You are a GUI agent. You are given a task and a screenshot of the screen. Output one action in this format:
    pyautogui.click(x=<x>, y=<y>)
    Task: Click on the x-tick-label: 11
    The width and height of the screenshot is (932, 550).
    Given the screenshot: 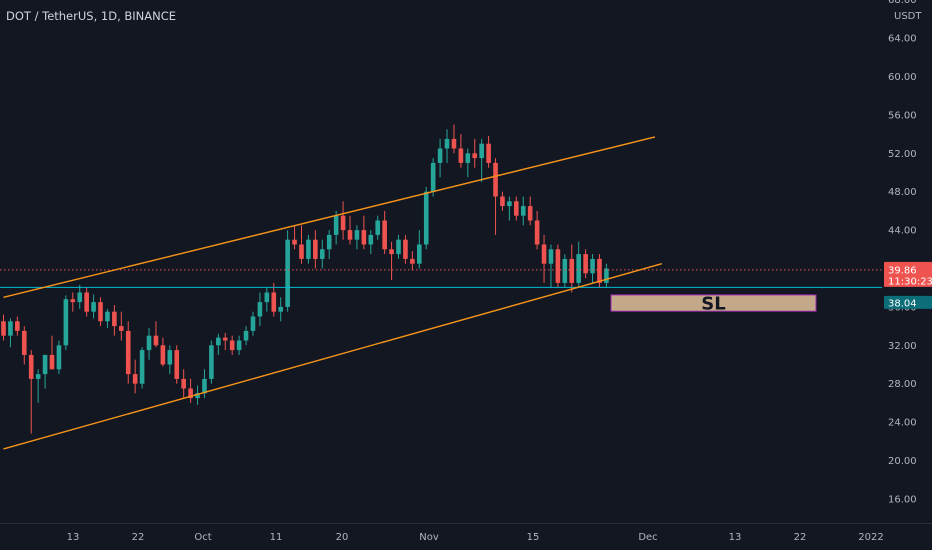 What is the action you would take?
    pyautogui.click(x=276, y=537)
    